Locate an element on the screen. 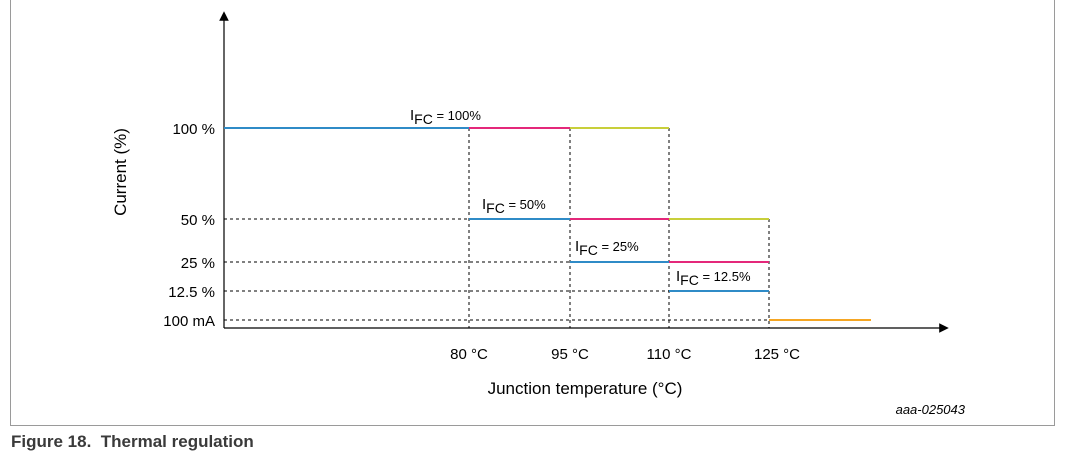 This screenshot has width=1066, height=461. figure-caption: Figure 18. Thermal regulation is located at coordinates (132, 442).